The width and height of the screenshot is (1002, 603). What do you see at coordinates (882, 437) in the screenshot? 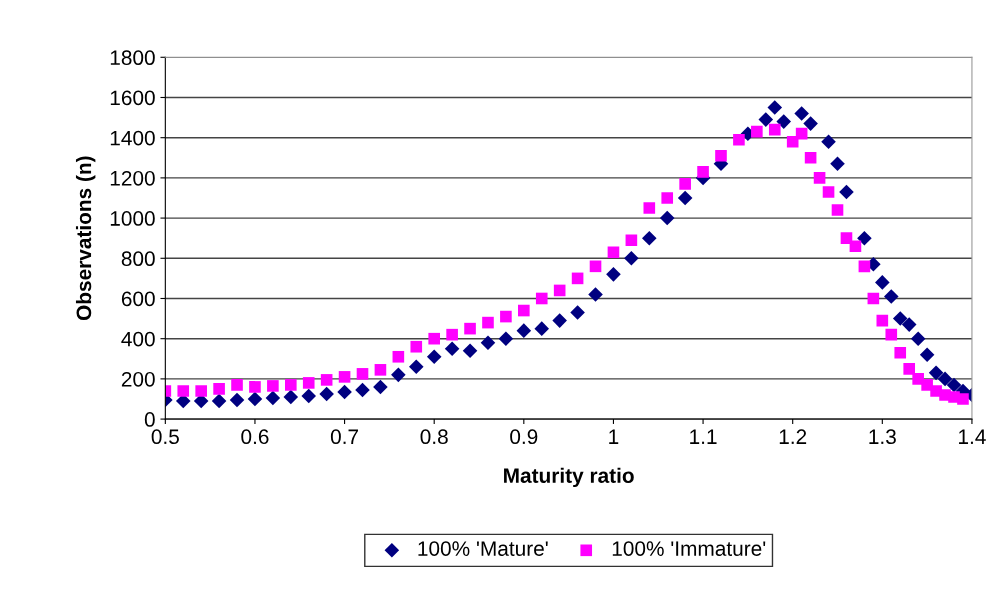
I see `x-tick-label: 1.3` at bounding box center [882, 437].